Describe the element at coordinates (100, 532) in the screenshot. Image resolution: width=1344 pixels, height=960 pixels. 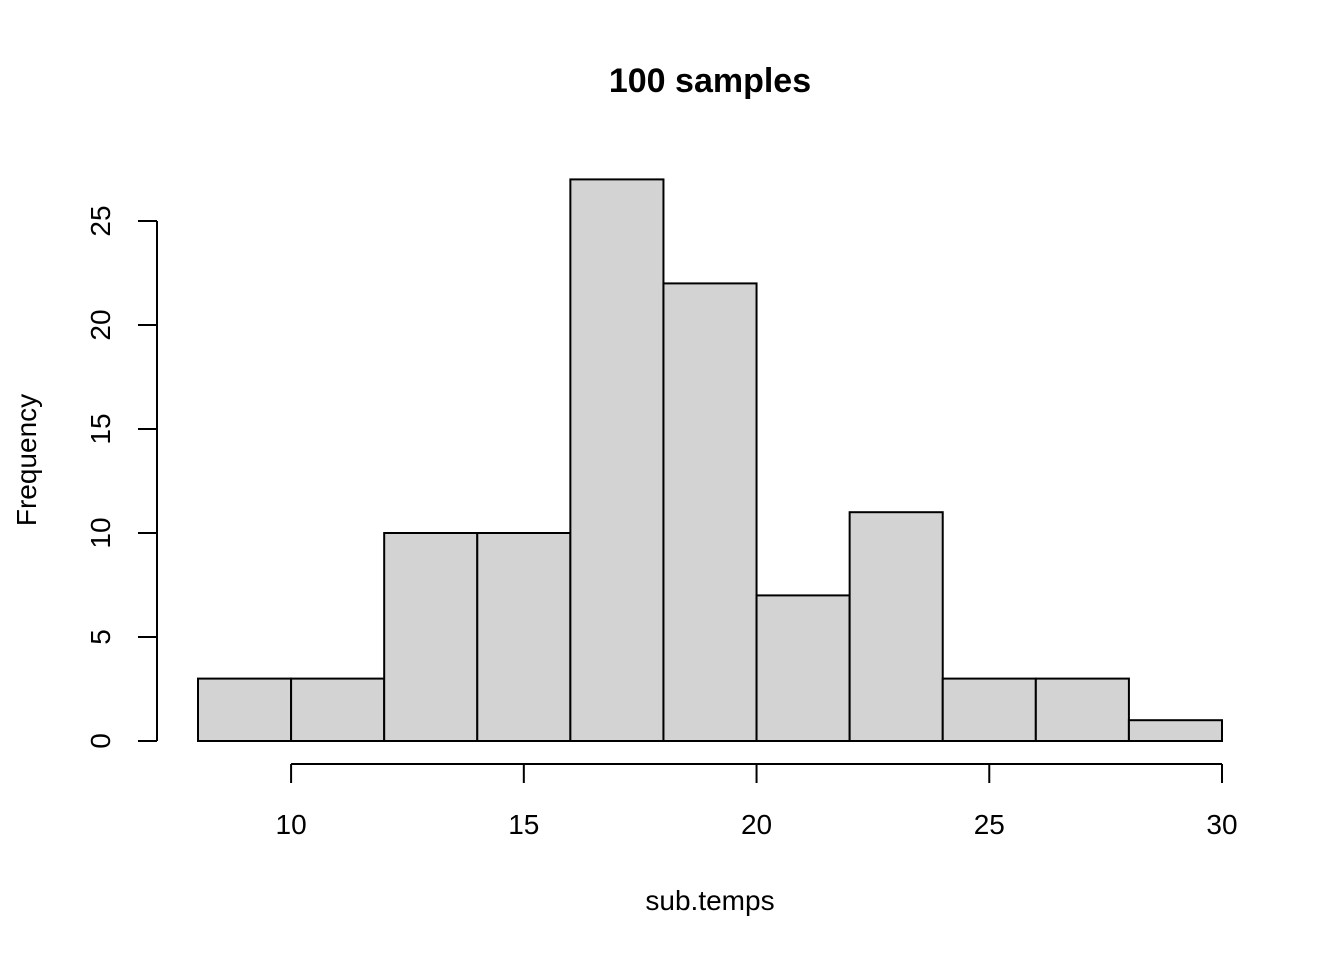
I see `y-tick-label-10: 10` at that location.